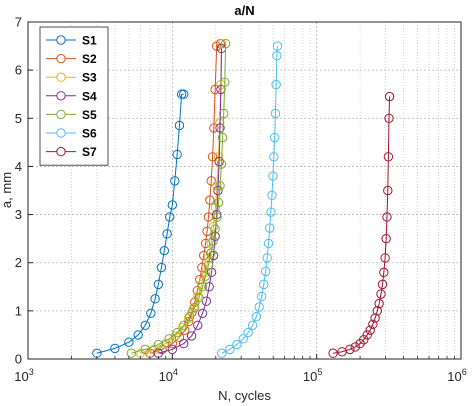  Describe the element at coordinates (18, 70) in the screenshot. I see `y-tick-label: 6` at that location.